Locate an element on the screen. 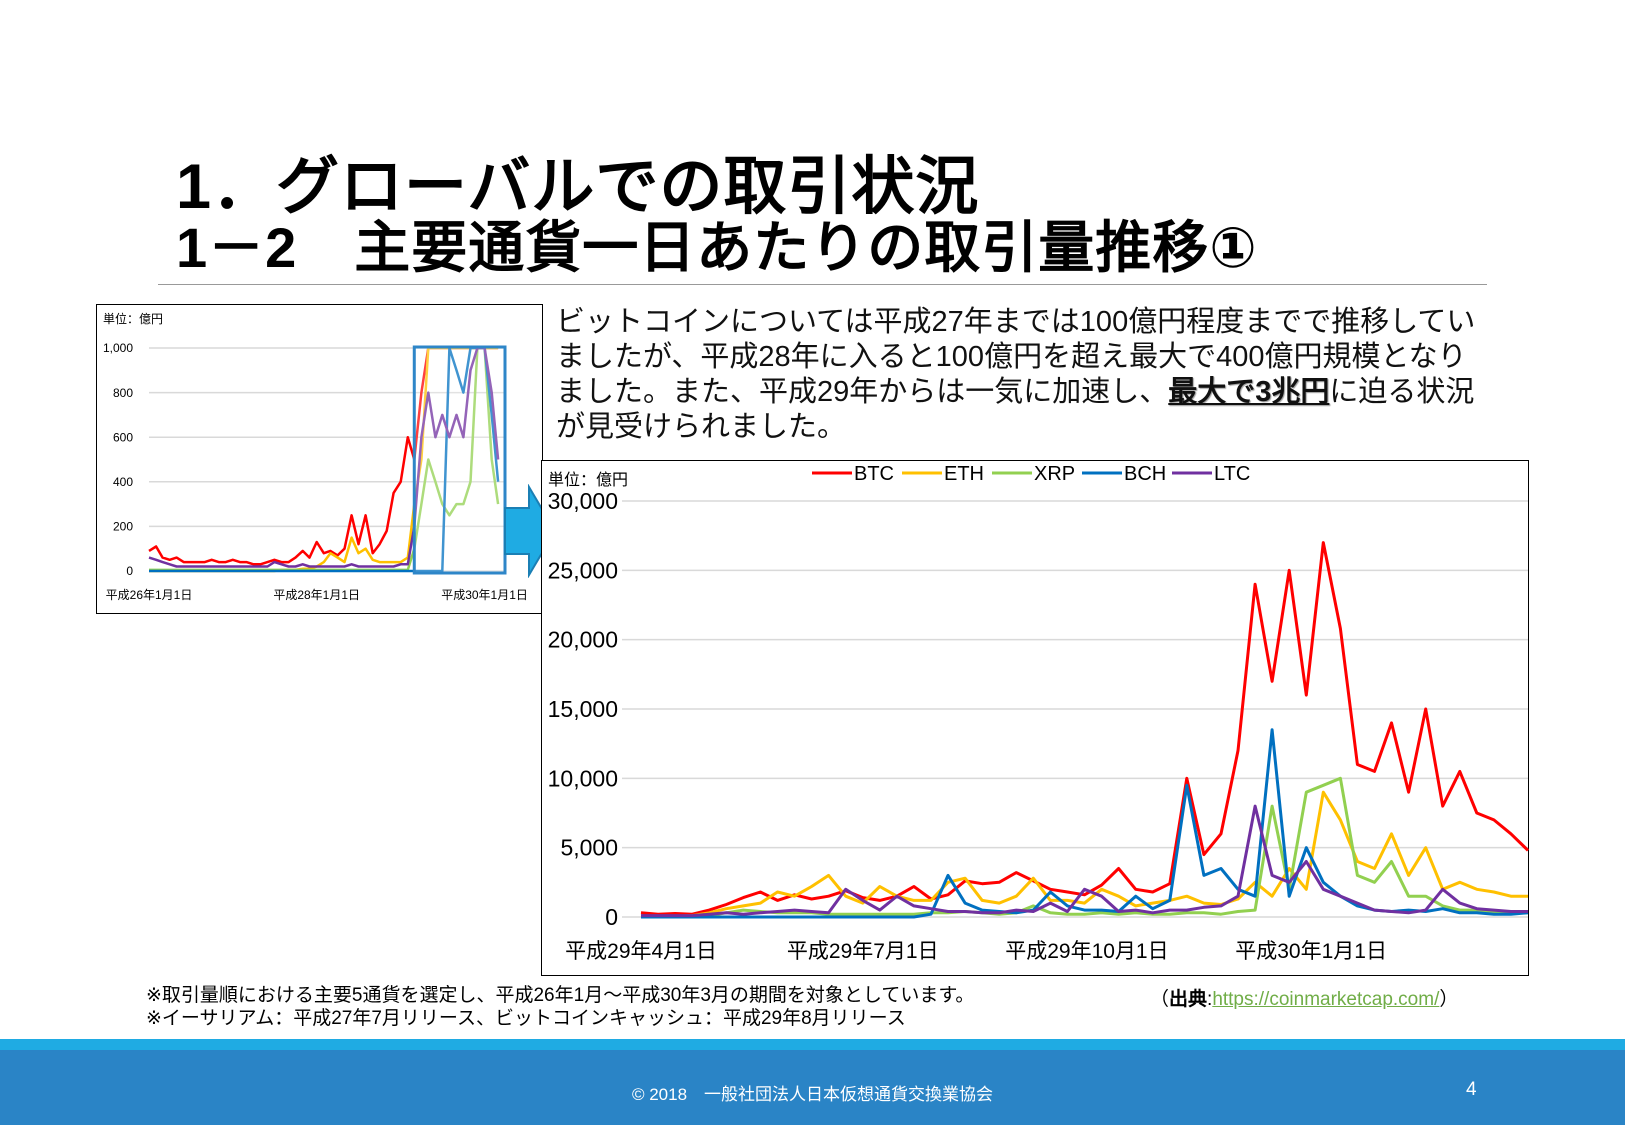  series-line-eth is located at coordinates (1084, 854).